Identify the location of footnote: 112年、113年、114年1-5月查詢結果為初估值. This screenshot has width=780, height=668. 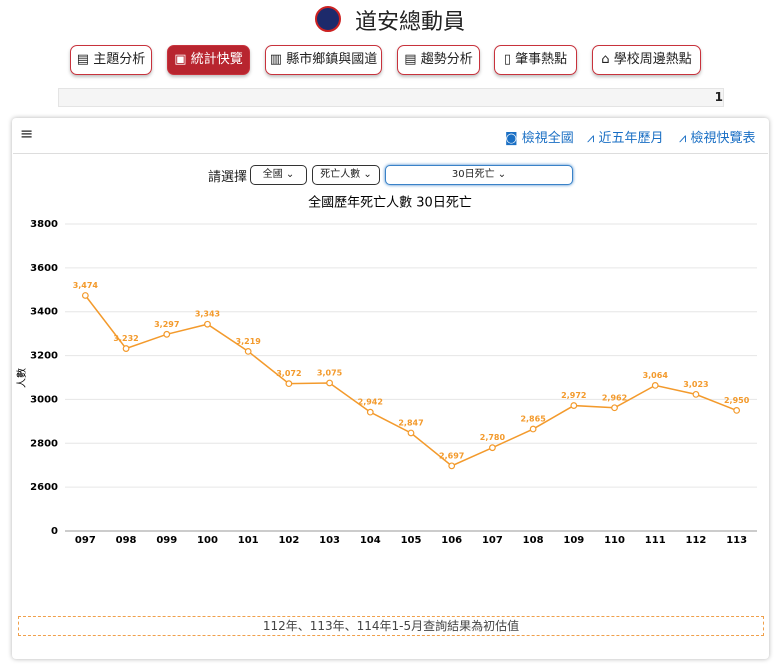
(391, 626).